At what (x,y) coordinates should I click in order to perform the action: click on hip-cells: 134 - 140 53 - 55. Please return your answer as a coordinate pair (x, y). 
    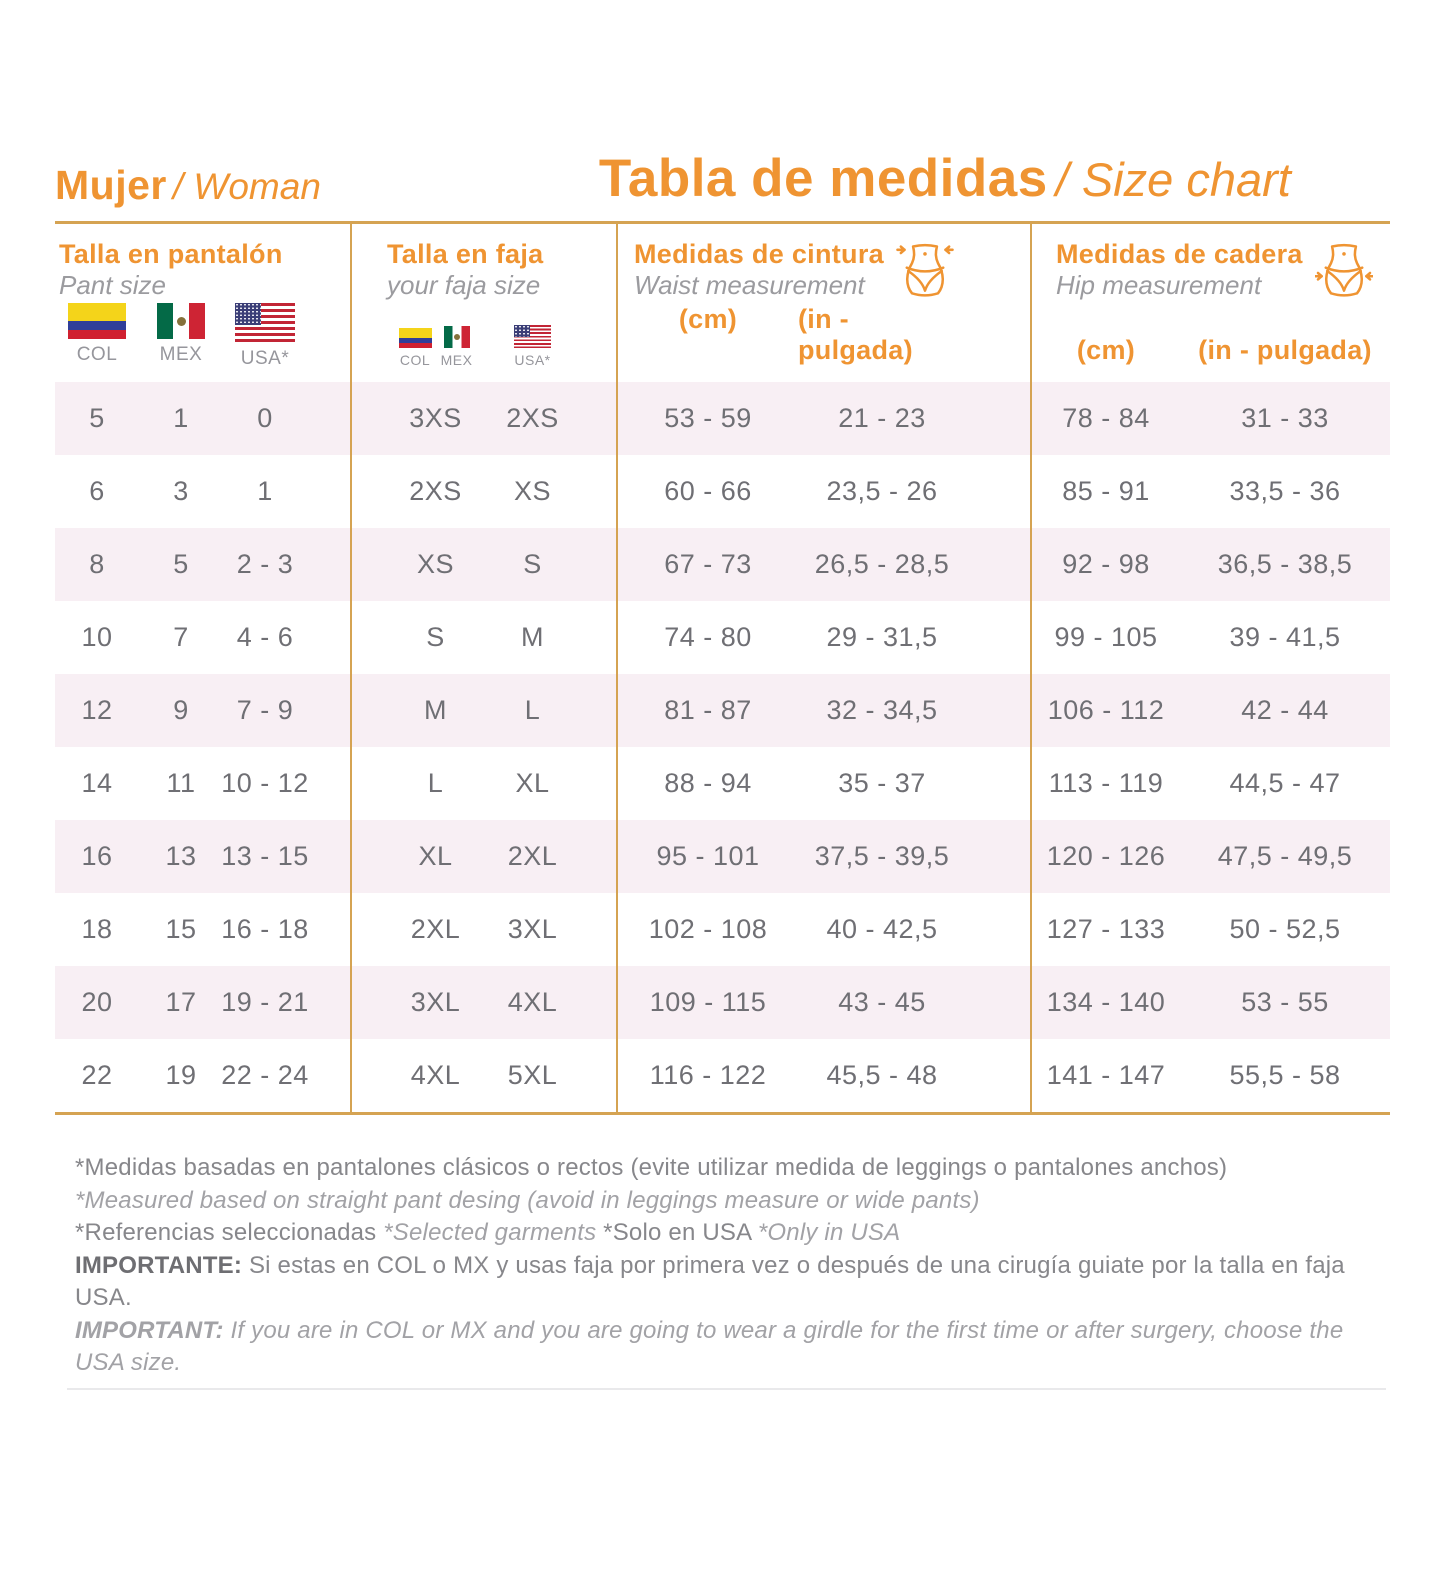
    Looking at the image, I should click on (1211, 1002).